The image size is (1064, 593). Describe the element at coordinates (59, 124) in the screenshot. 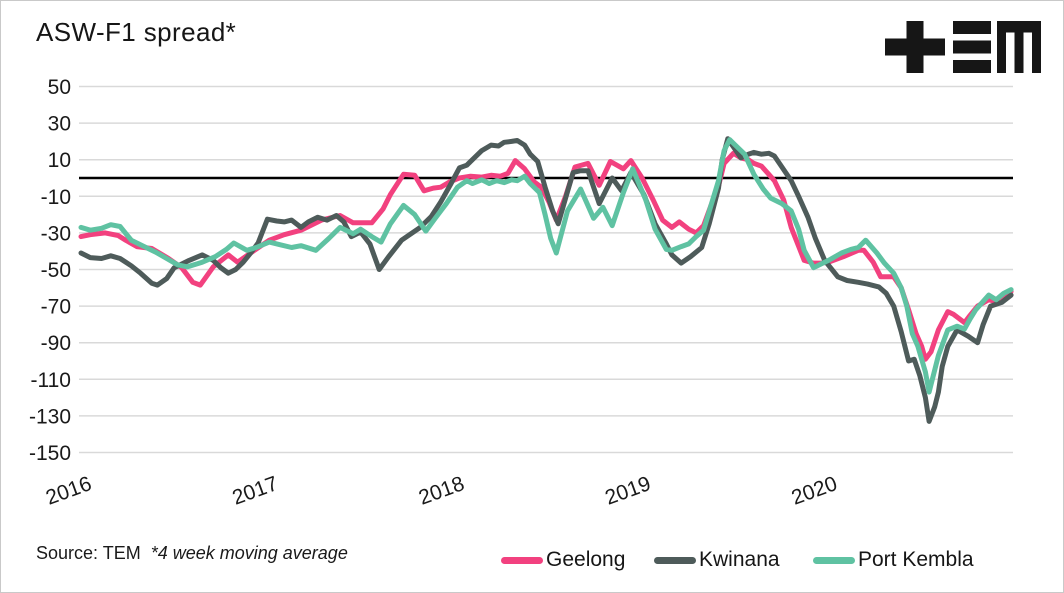

I see `y-tick-label: 30` at that location.